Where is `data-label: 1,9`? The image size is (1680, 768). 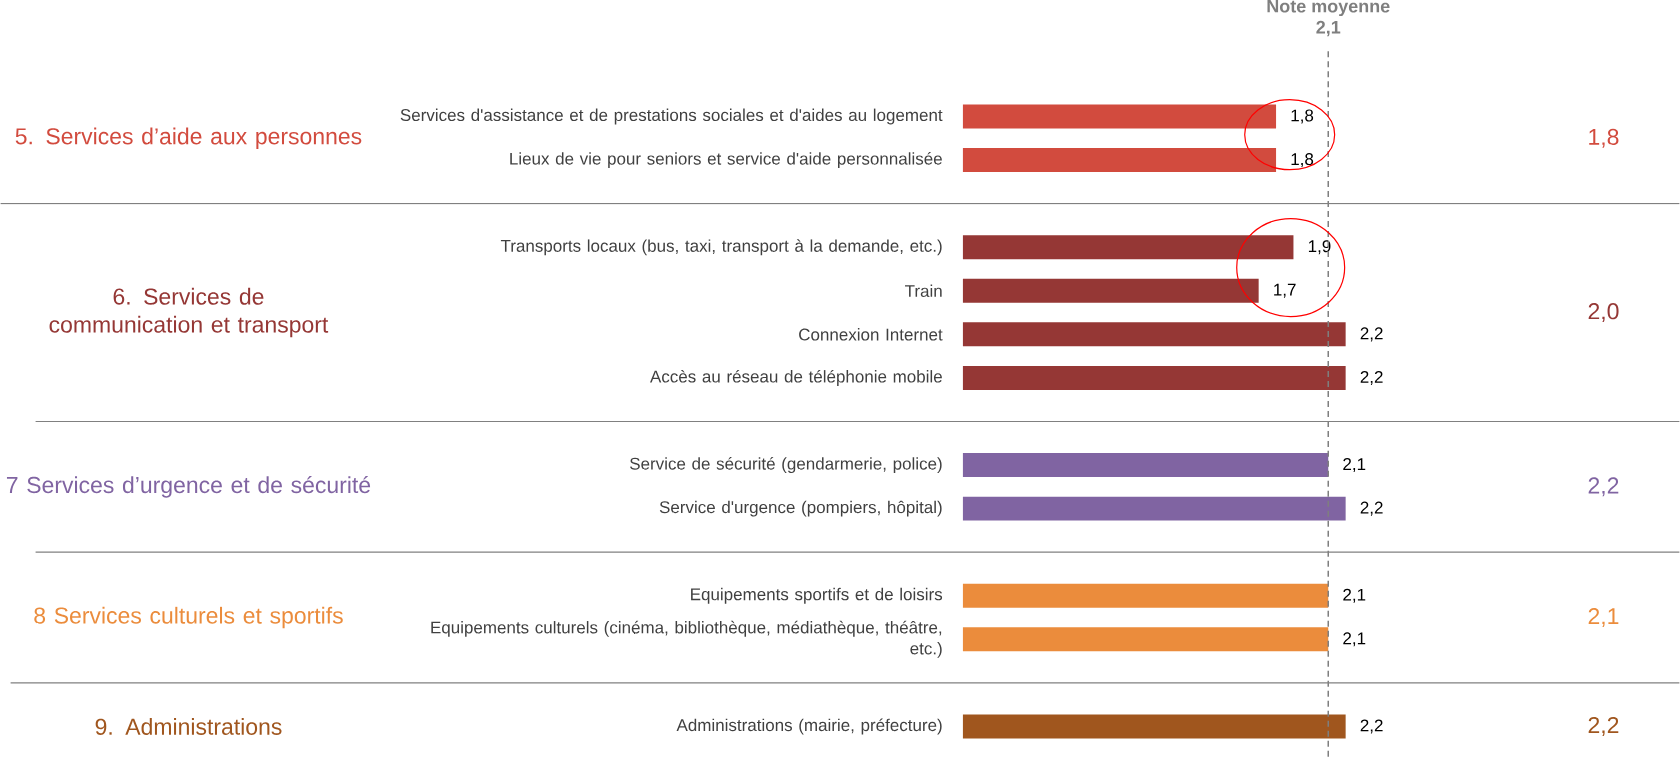 data-label: 1,9 is located at coordinates (1319, 247).